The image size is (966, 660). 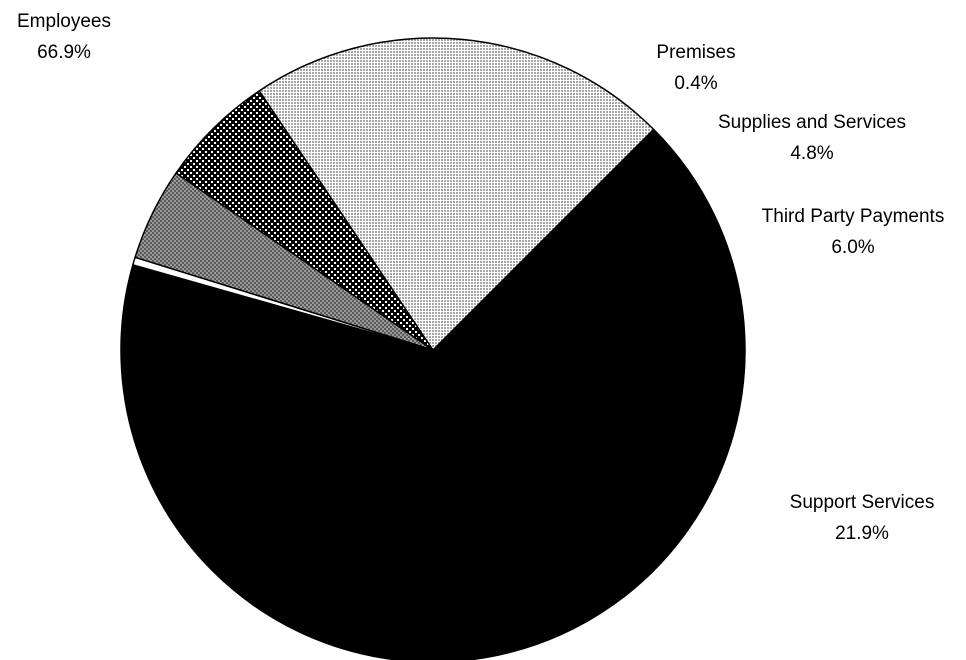 I want to click on label-supplies-value: 4.8%, so click(x=811, y=153).